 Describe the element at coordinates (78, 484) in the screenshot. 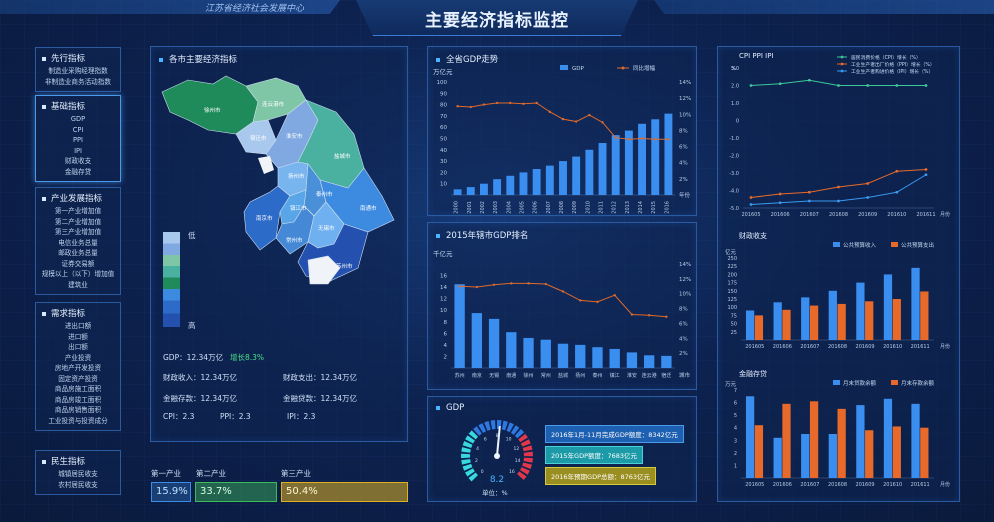

I see `menu-item: 农村居民收支` at that location.